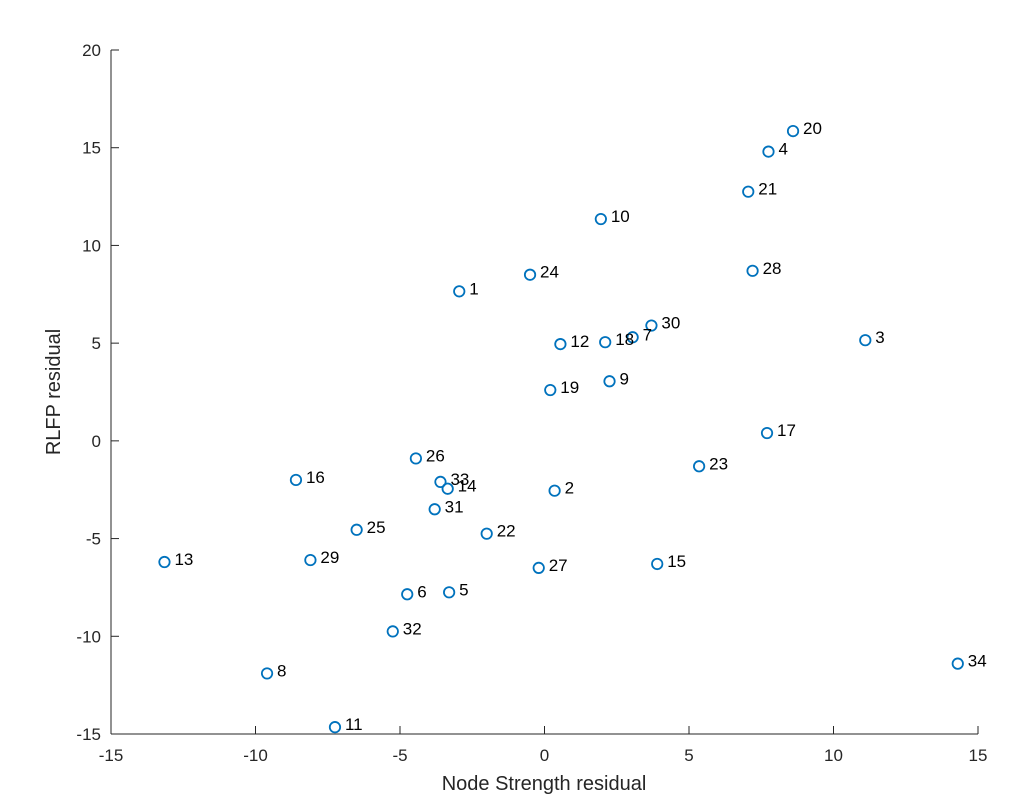 The height and width of the screenshot is (808, 1012). Describe the element at coordinates (718, 463) in the screenshot. I see `data-point-label: 23` at that location.